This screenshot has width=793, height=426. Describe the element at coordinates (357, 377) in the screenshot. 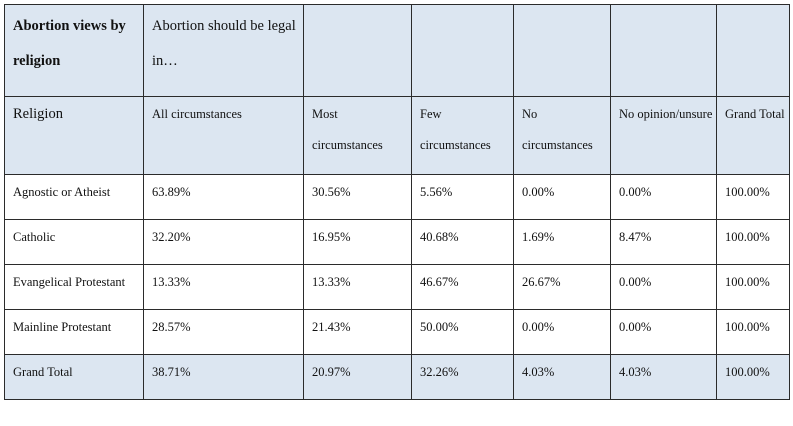

I see `total-cell: 20.97%` at that location.